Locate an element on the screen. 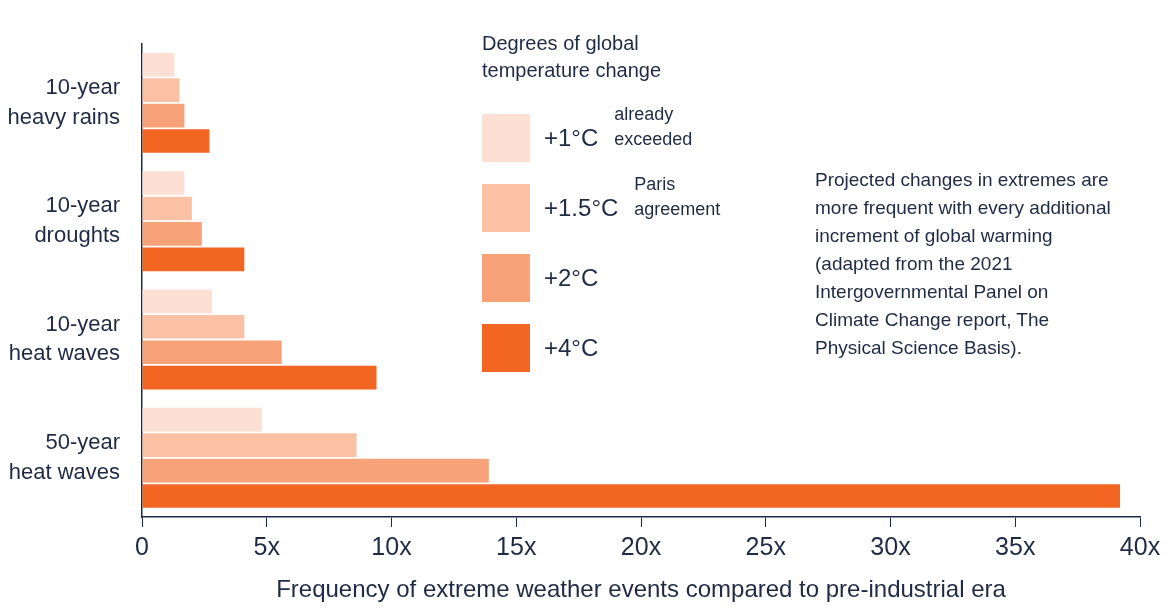  legend-label: +2°C is located at coordinates (571, 278).